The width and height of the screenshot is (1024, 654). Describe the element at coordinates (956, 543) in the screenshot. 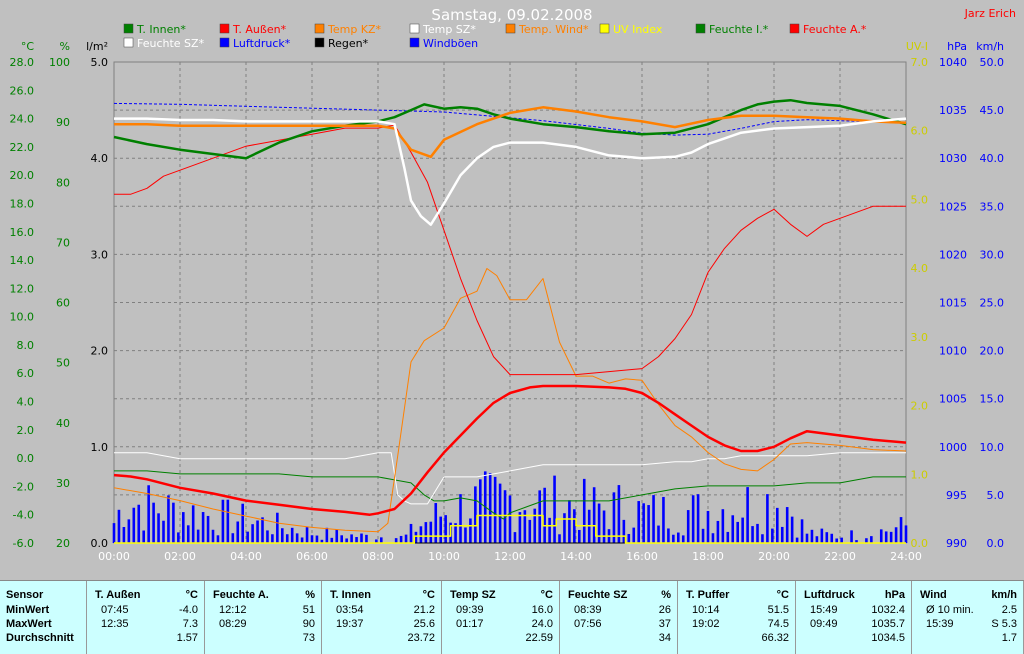

I see `hpa-tick-label: 990` at that location.